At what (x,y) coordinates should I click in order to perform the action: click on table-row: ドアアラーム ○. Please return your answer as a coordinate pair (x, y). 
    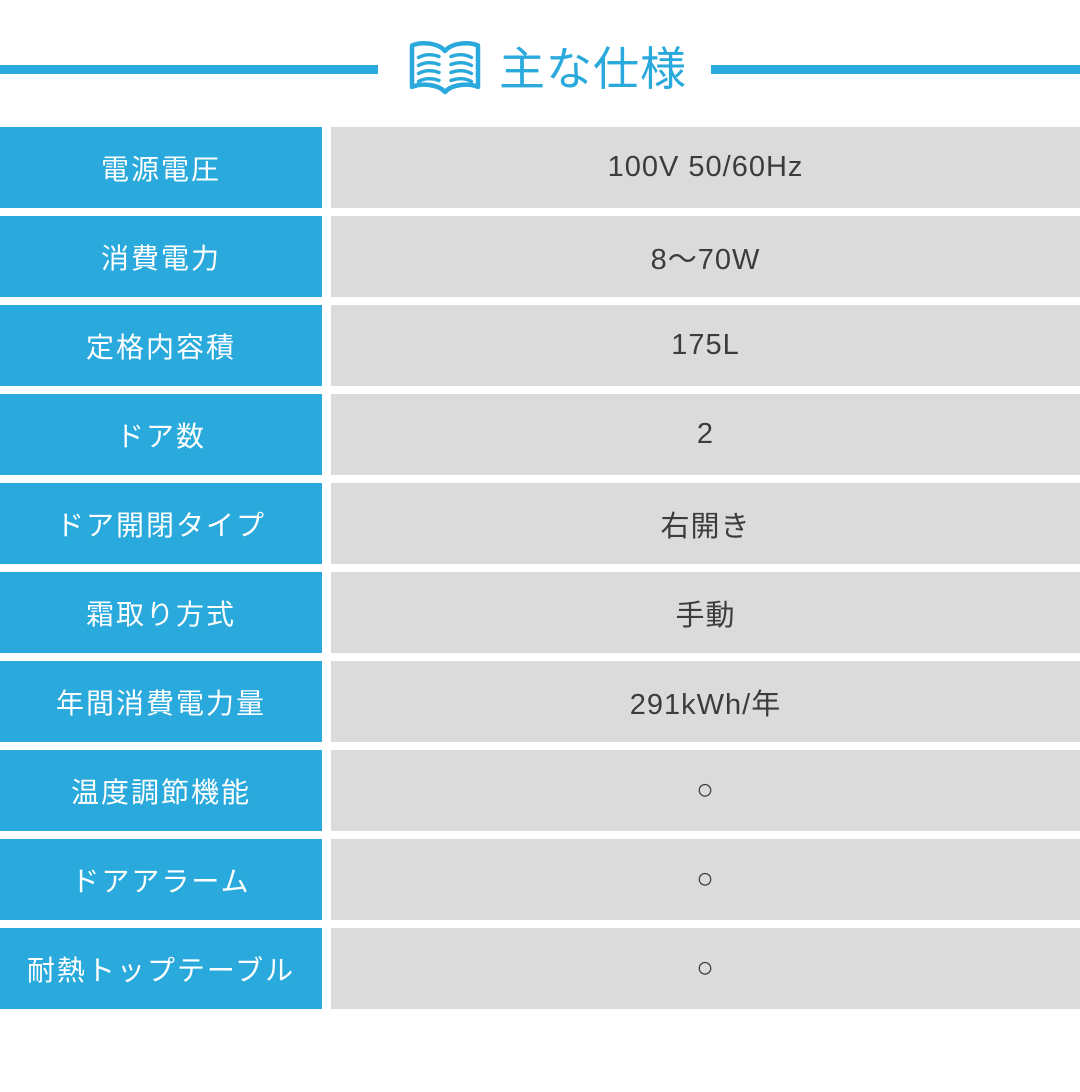
    Looking at the image, I should click on (540, 879).